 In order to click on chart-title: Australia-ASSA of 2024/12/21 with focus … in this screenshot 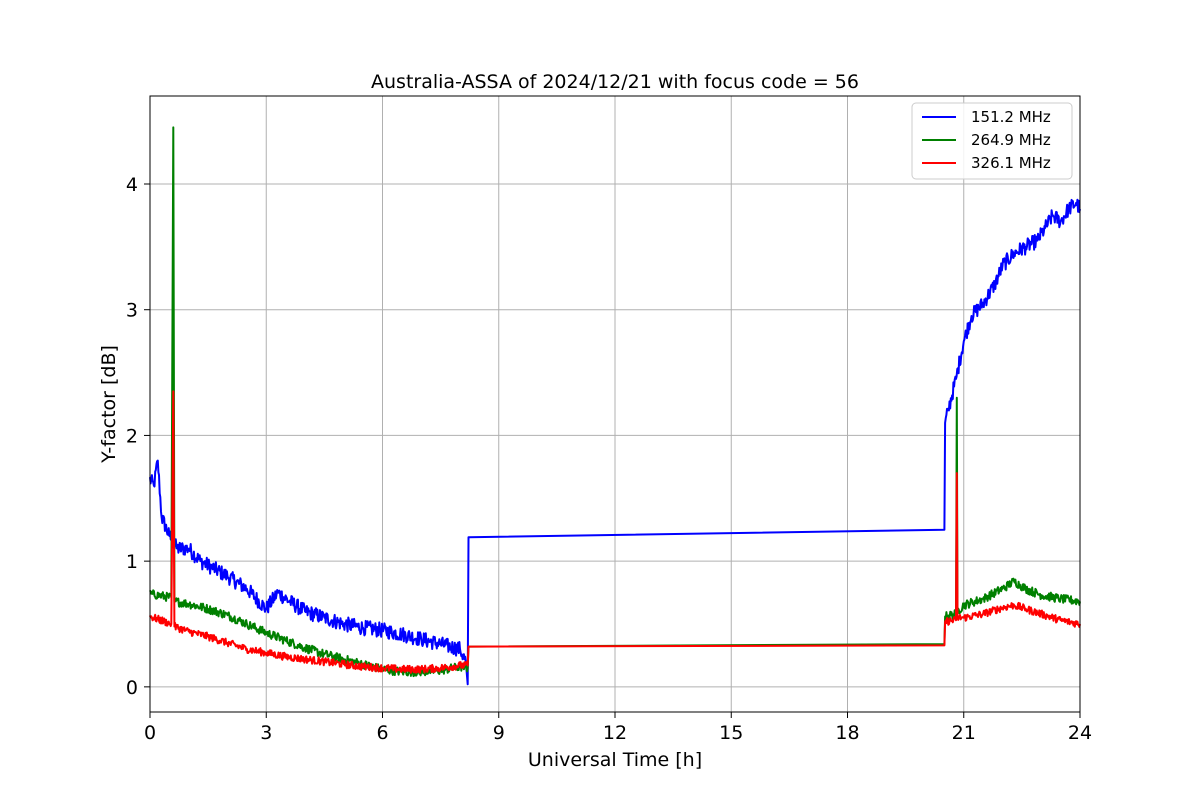, I will do `click(615, 82)`.